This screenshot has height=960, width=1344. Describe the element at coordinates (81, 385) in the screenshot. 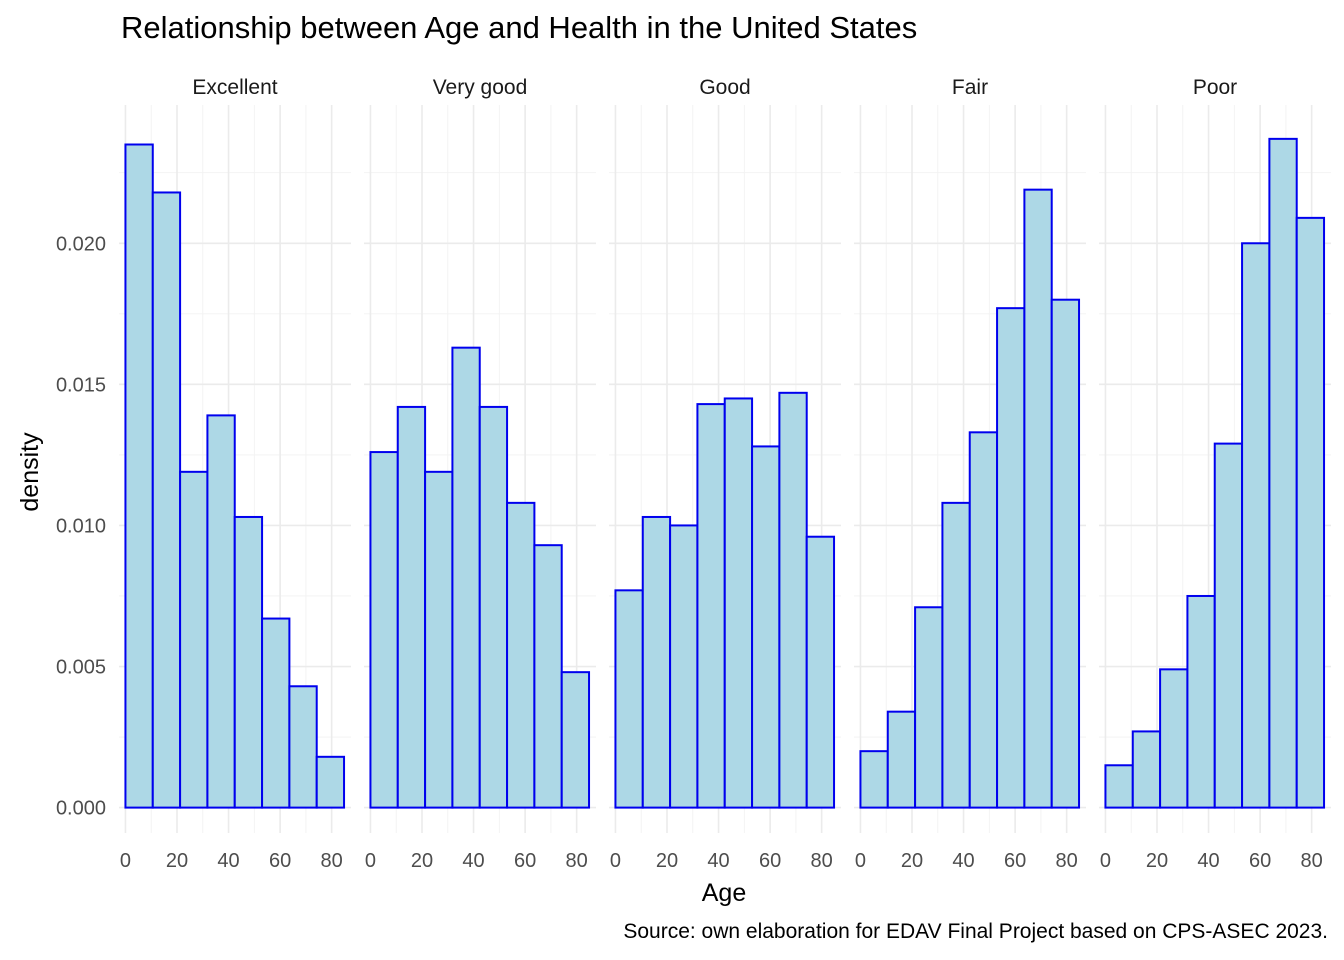

I see `y-tick-label: 0.015` at that location.